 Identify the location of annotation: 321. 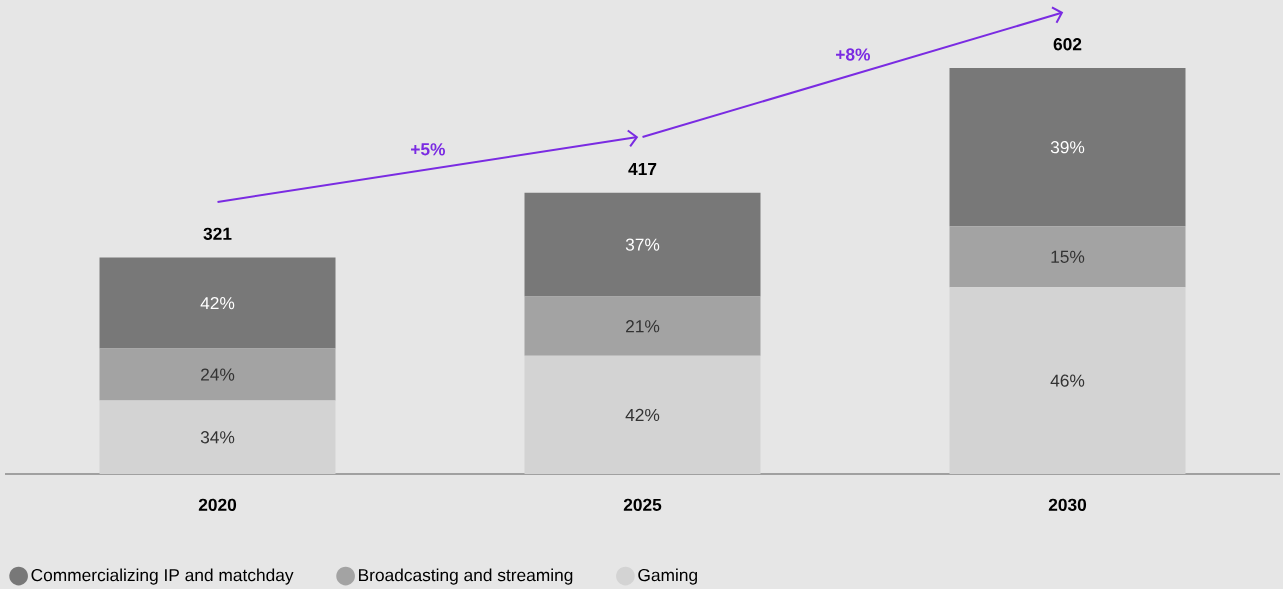
(217, 233).